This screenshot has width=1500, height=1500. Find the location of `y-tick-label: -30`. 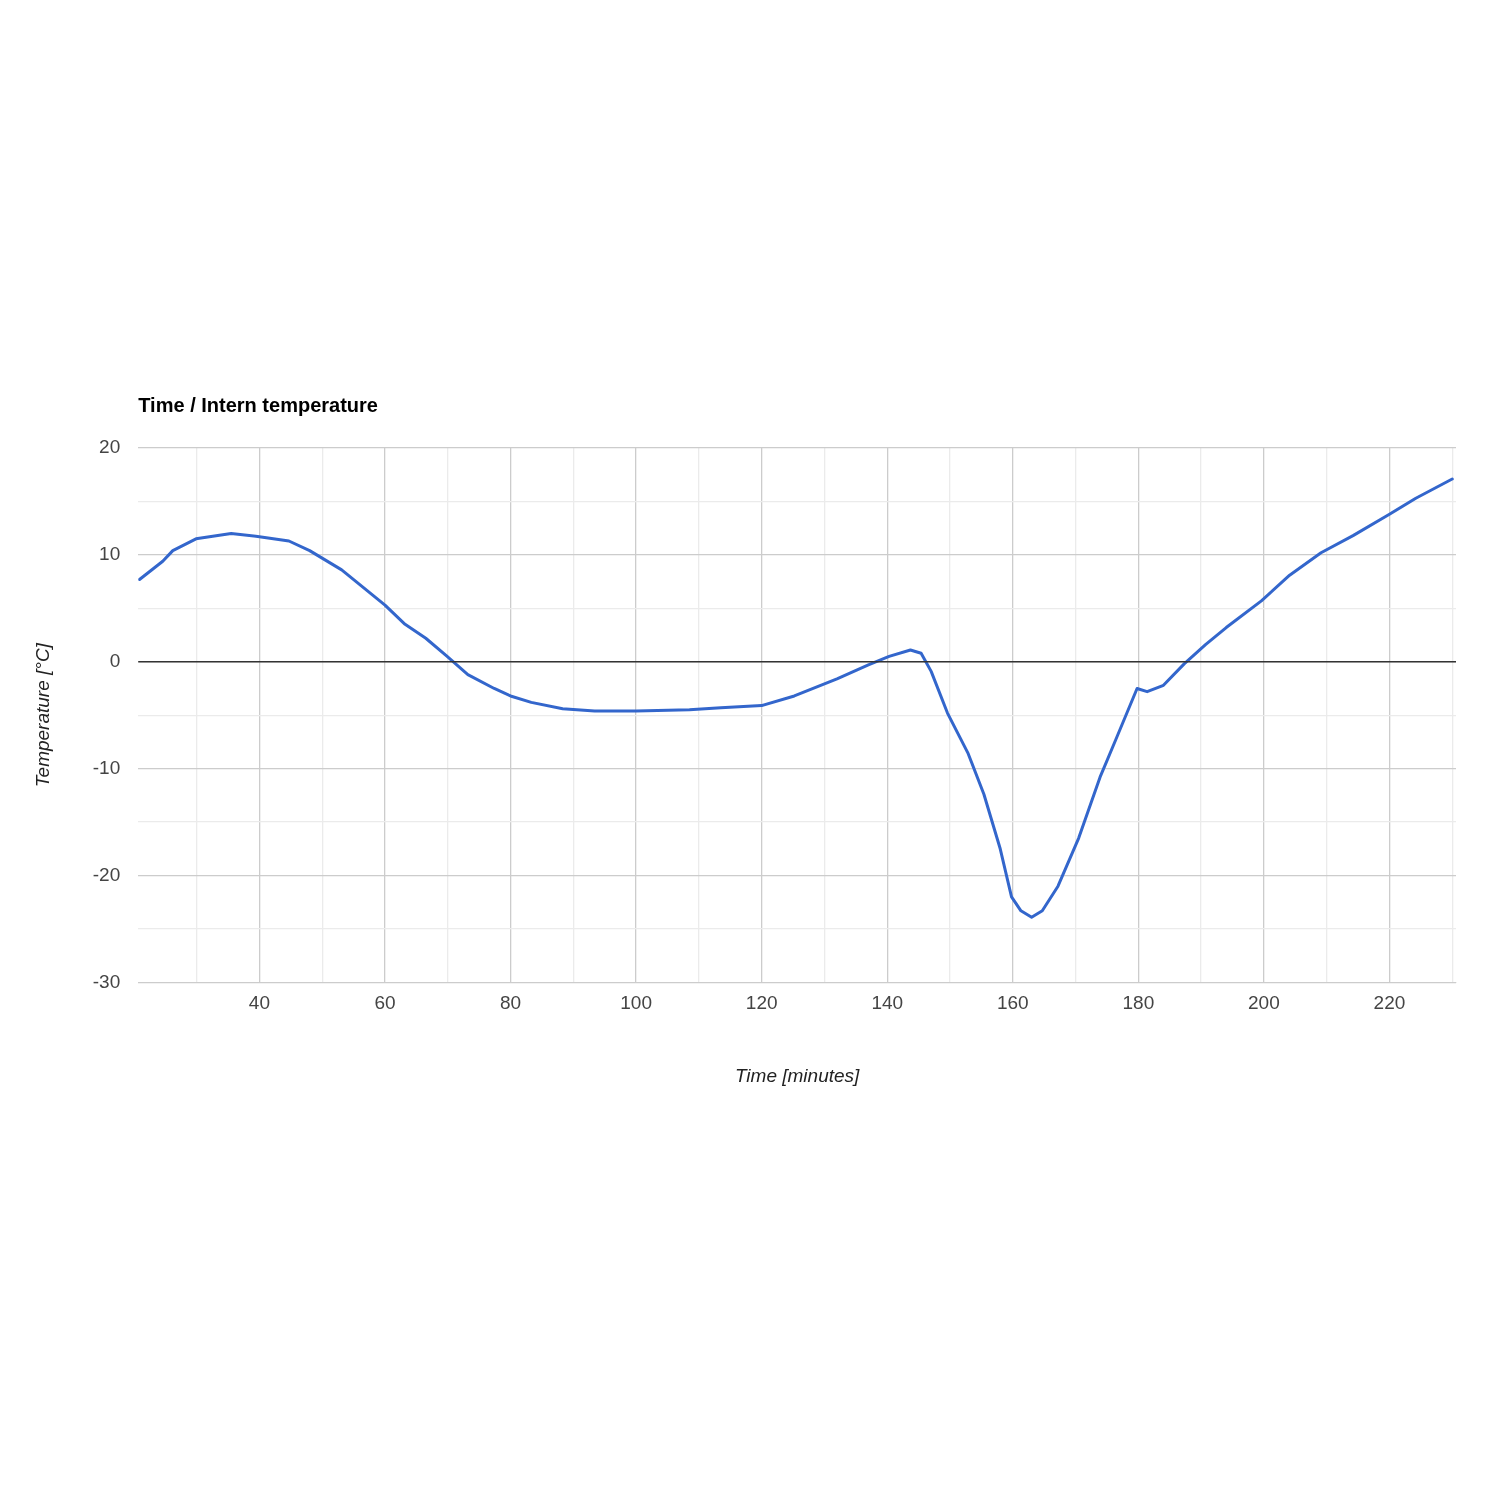

y-tick-label: -30 is located at coordinates (106, 981).